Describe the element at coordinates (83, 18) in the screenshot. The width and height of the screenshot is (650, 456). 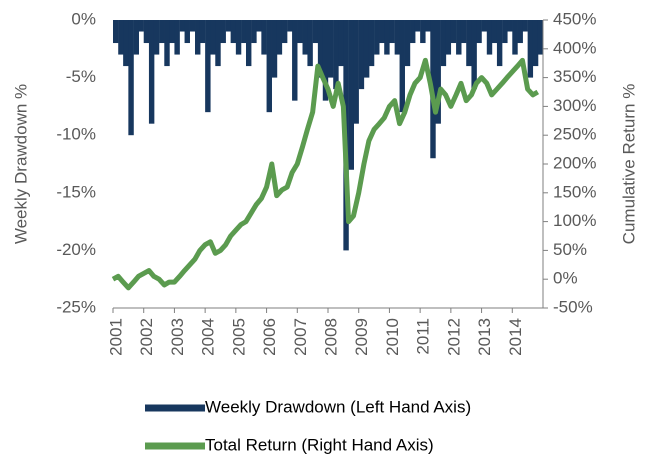
I see `y-tick-label: 0%` at that location.